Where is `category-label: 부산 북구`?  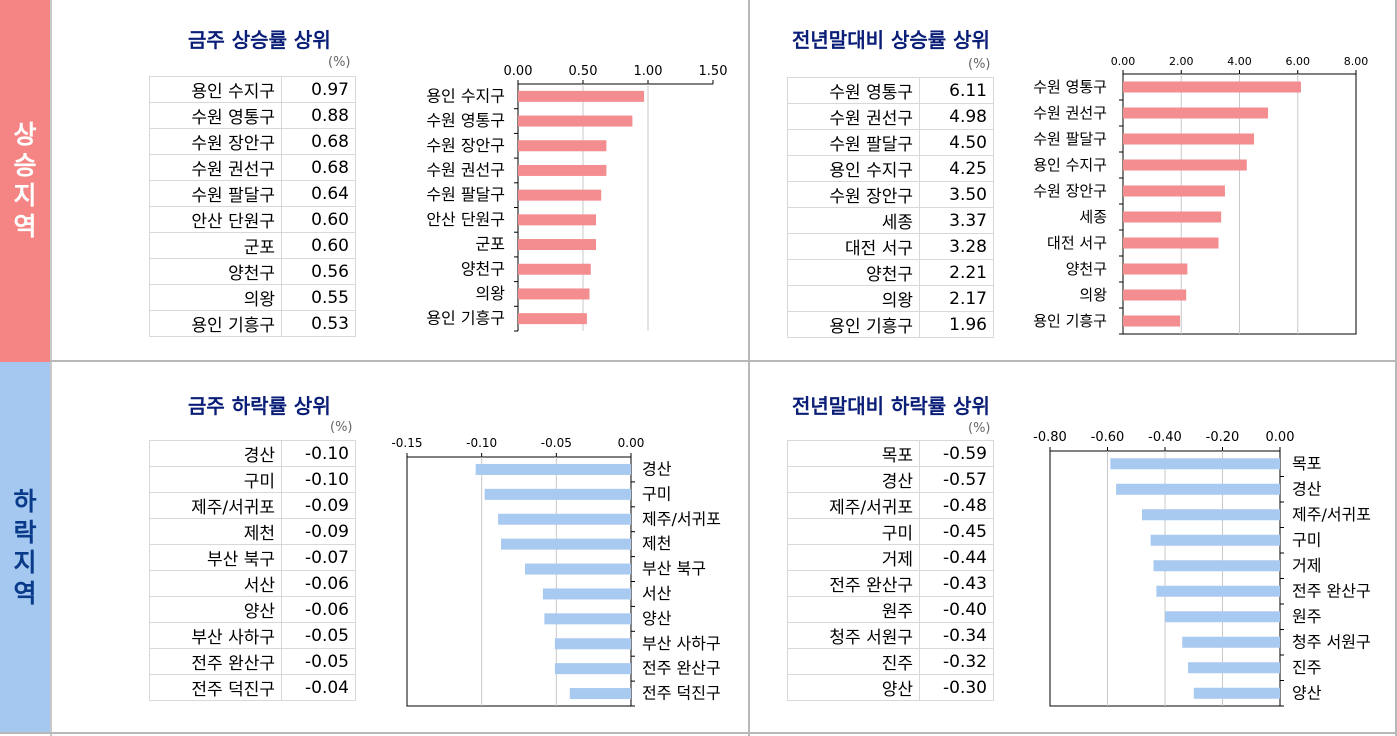
category-label: 부산 북구 is located at coordinates (674, 568).